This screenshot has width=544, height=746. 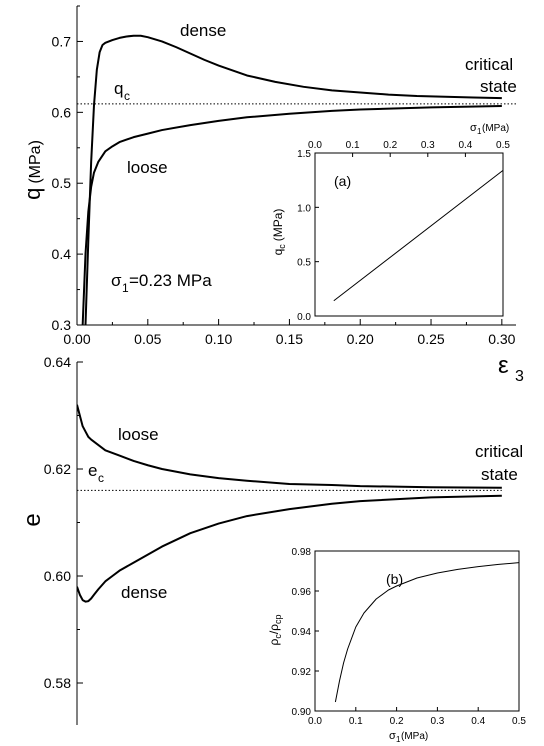 I want to click on inset-b-y-tick-label: 0.96, so click(x=302, y=592).